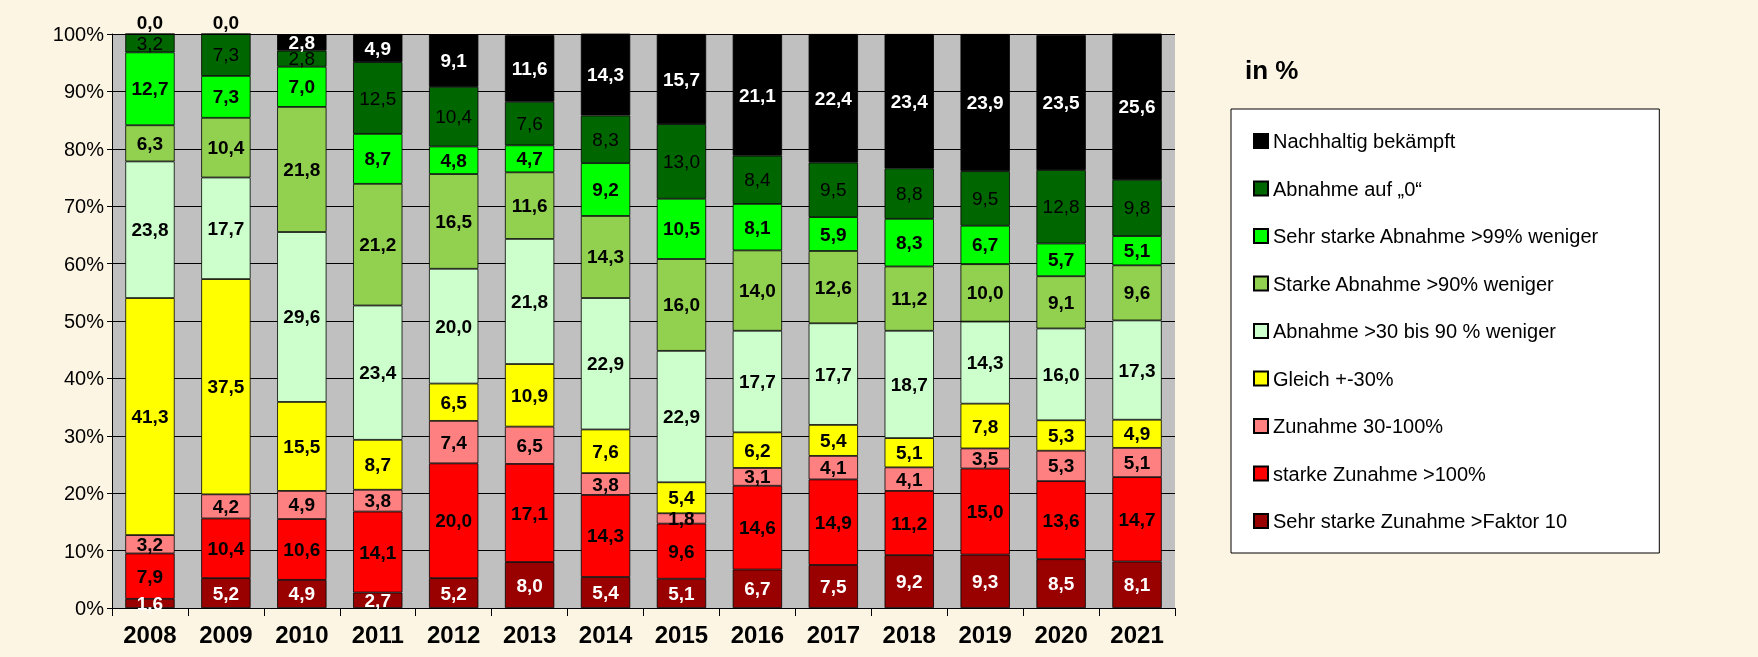 This screenshot has width=1758, height=657. I want to click on data-label: 6,3, so click(150, 143).